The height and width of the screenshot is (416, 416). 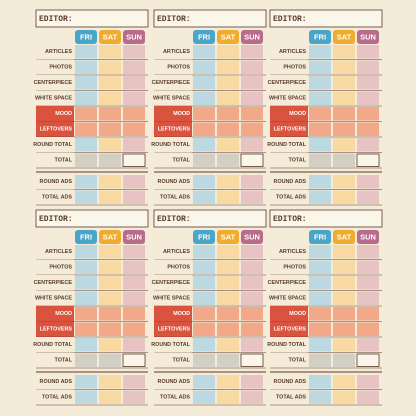 I want to click on editor-label: EDITOR:, so click(x=56, y=19).